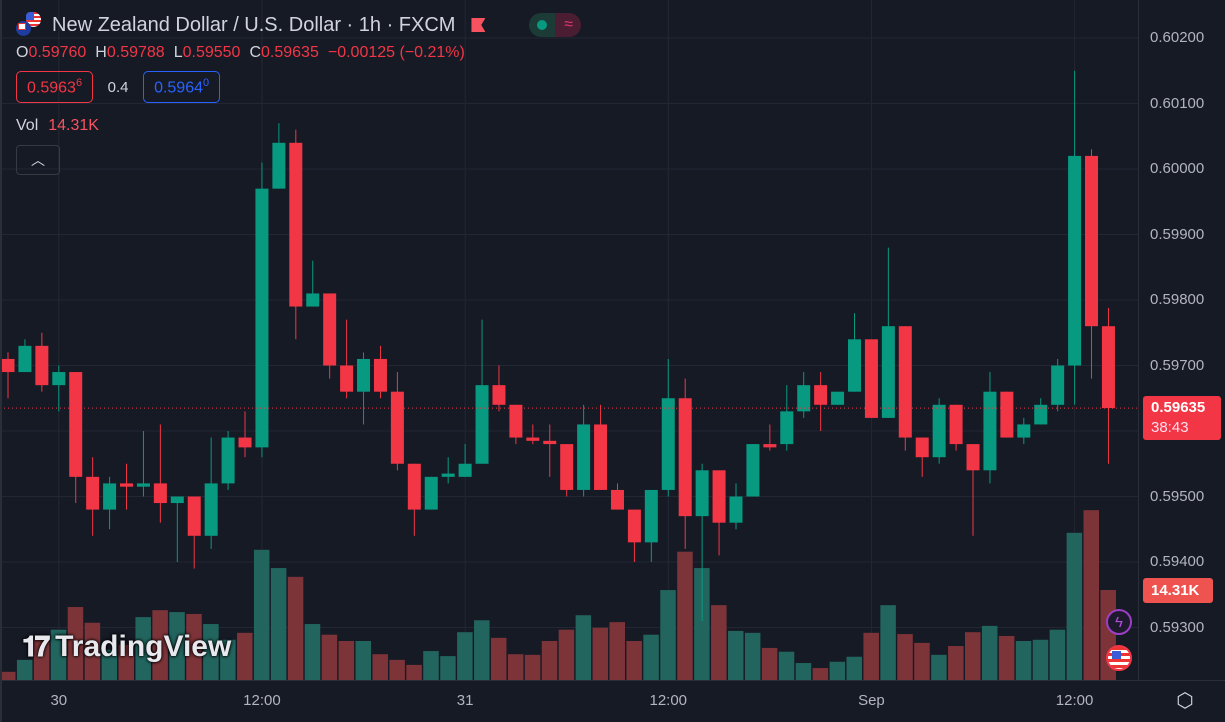 The image size is (1225, 722). Describe the element at coordinates (262, 700) in the screenshot. I see `time-tick-label: 12:00` at that location.